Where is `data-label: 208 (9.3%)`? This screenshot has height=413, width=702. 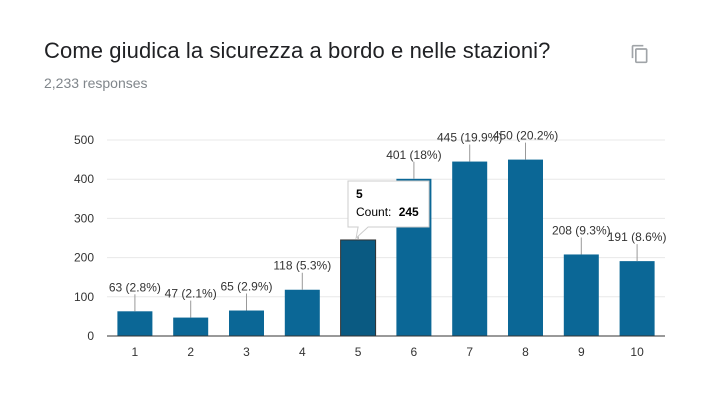
data-label: 208 (9.3%) is located at coordinates (581, 230).